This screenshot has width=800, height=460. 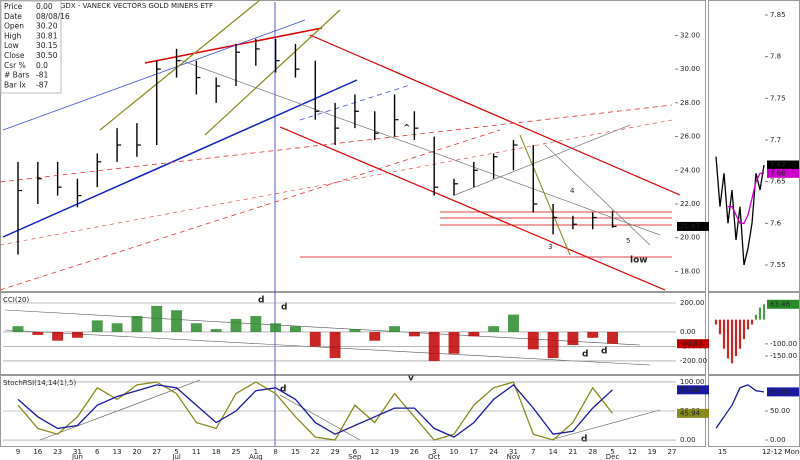 I want to click on current-value-label: 7.66, so click(x=778, y=173).